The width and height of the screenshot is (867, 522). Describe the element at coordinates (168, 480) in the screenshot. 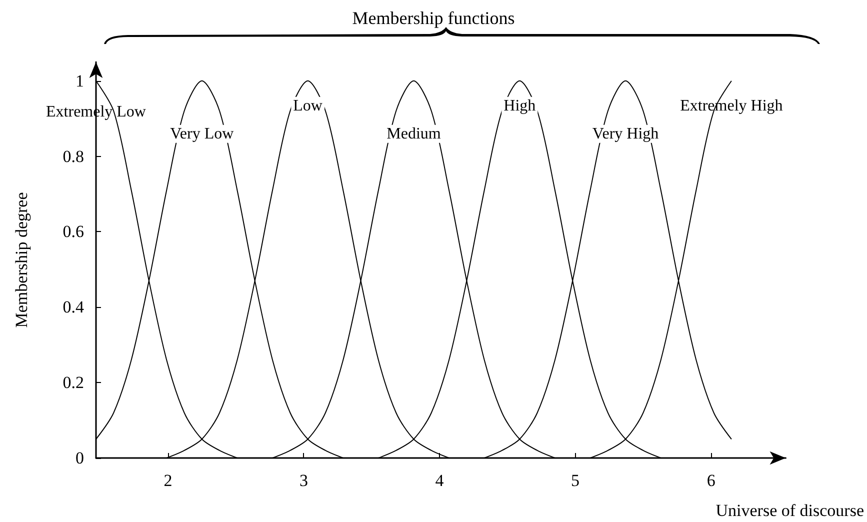

I see `x-tick-label: 2` at that location.